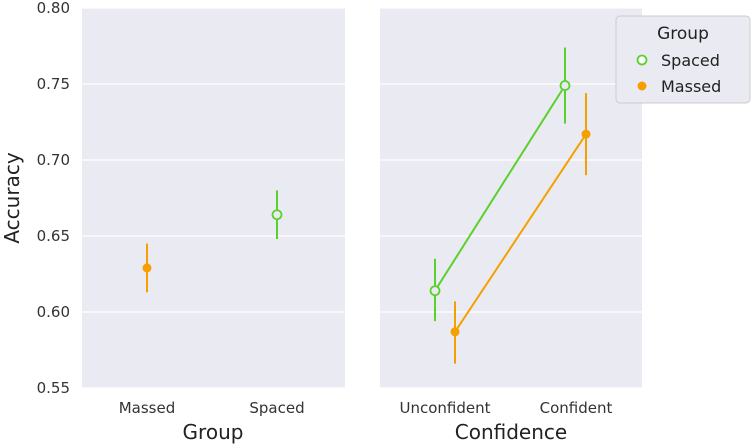 The image size is (751, 445). I want to click on point-spaced, so click(277, 215).